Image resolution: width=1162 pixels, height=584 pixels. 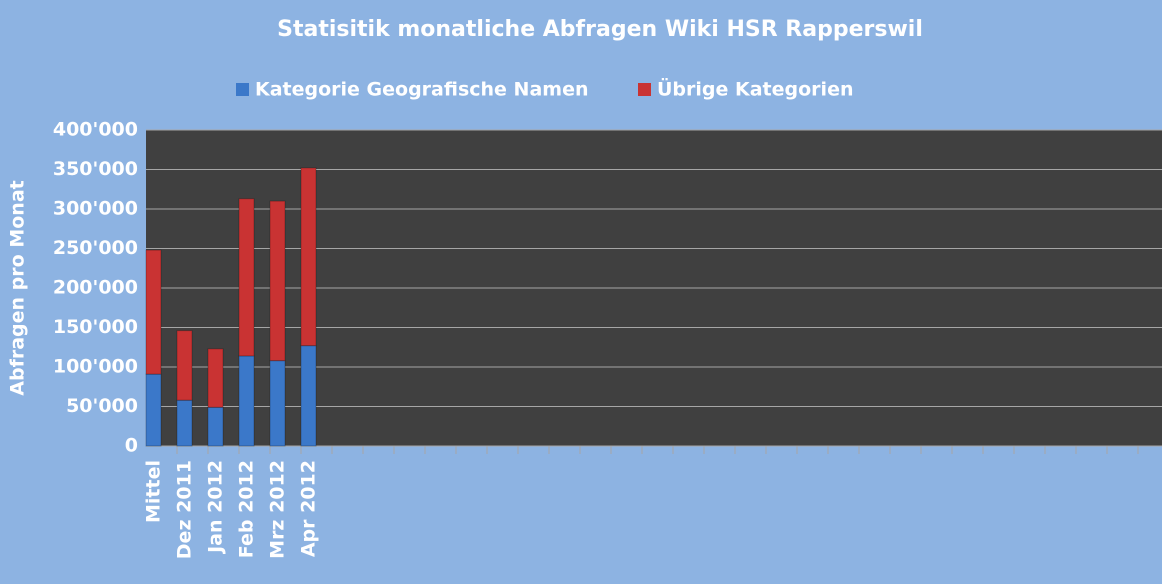 I want to click on legend-label: Übrige Kategorien, so click(x=755, y=89).